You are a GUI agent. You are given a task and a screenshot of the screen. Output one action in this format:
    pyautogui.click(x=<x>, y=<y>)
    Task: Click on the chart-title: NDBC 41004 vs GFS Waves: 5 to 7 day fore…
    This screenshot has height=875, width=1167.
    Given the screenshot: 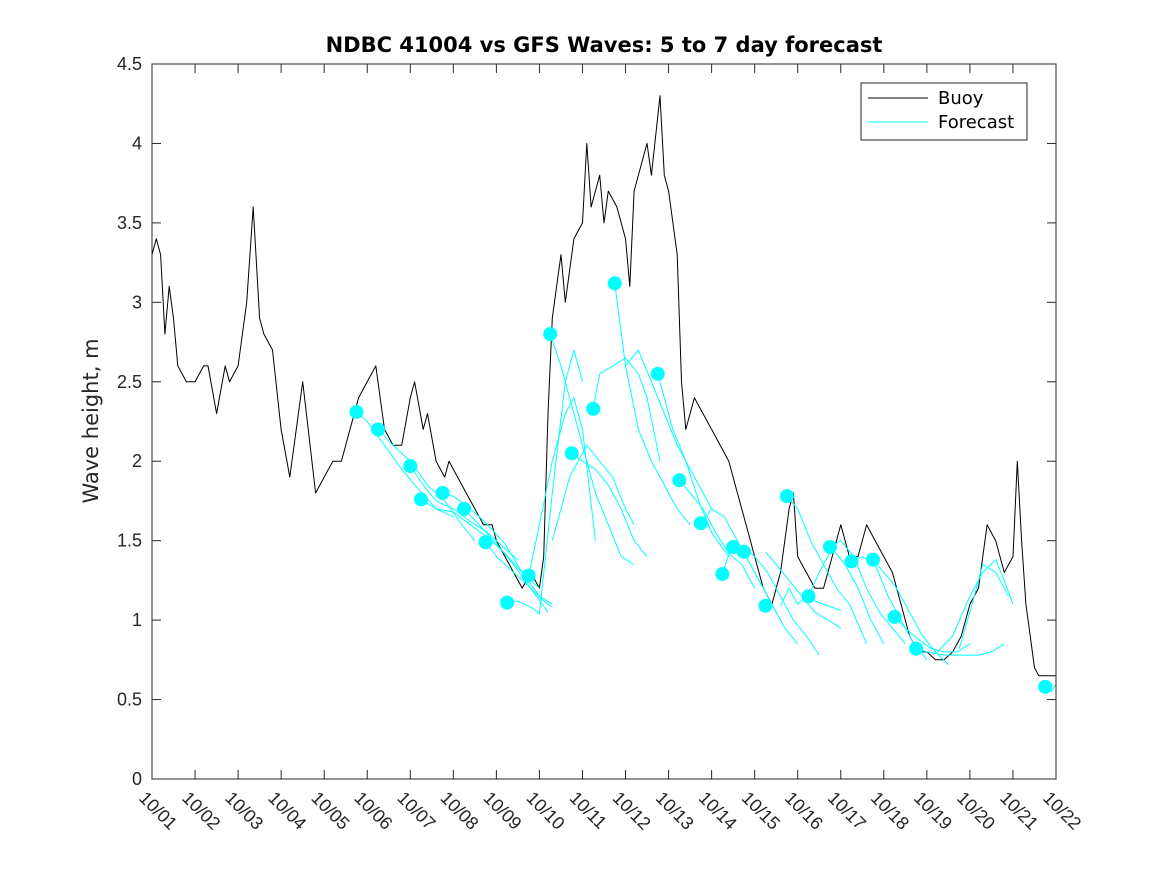 What is the action you would take?
    pyautogui.click(x=604, y=45)
    